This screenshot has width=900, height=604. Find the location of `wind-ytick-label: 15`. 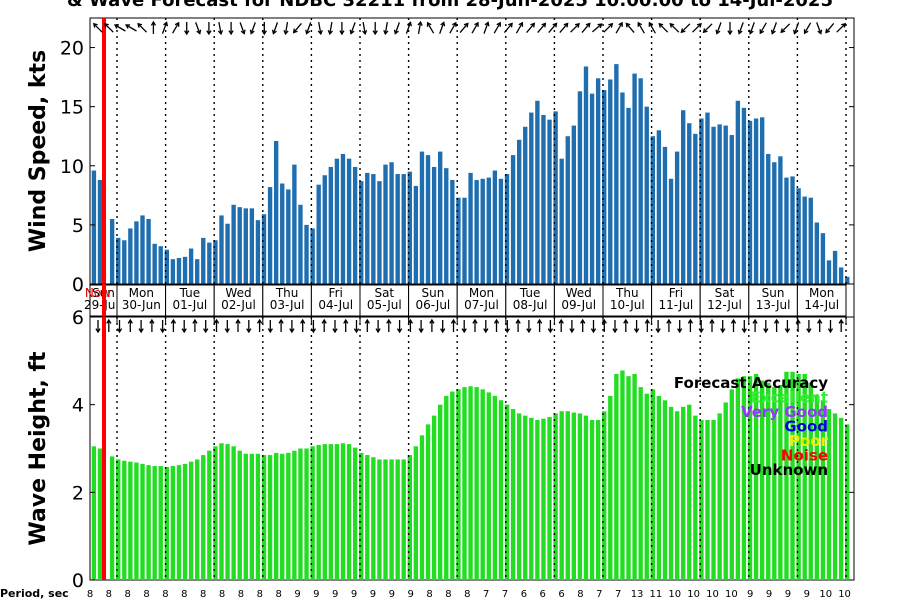

wind-ytick-label: 15 is located at coordinates (72, 108).